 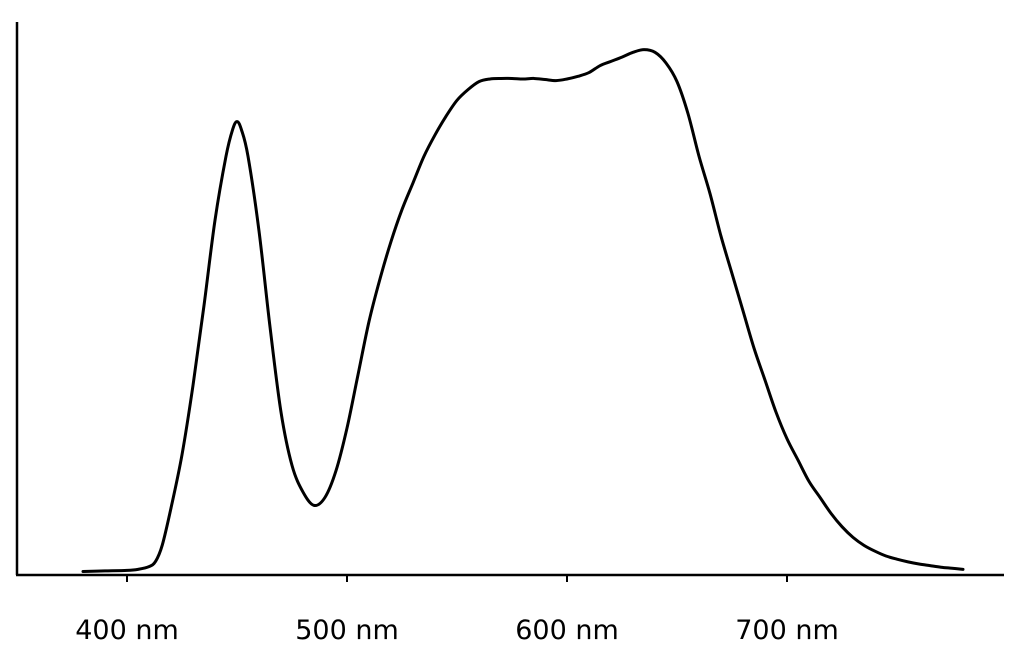 I want to click on x-axis-ticks: 400 nm 500 nm 600 nm 700 nm, so click(x=457, y=610).